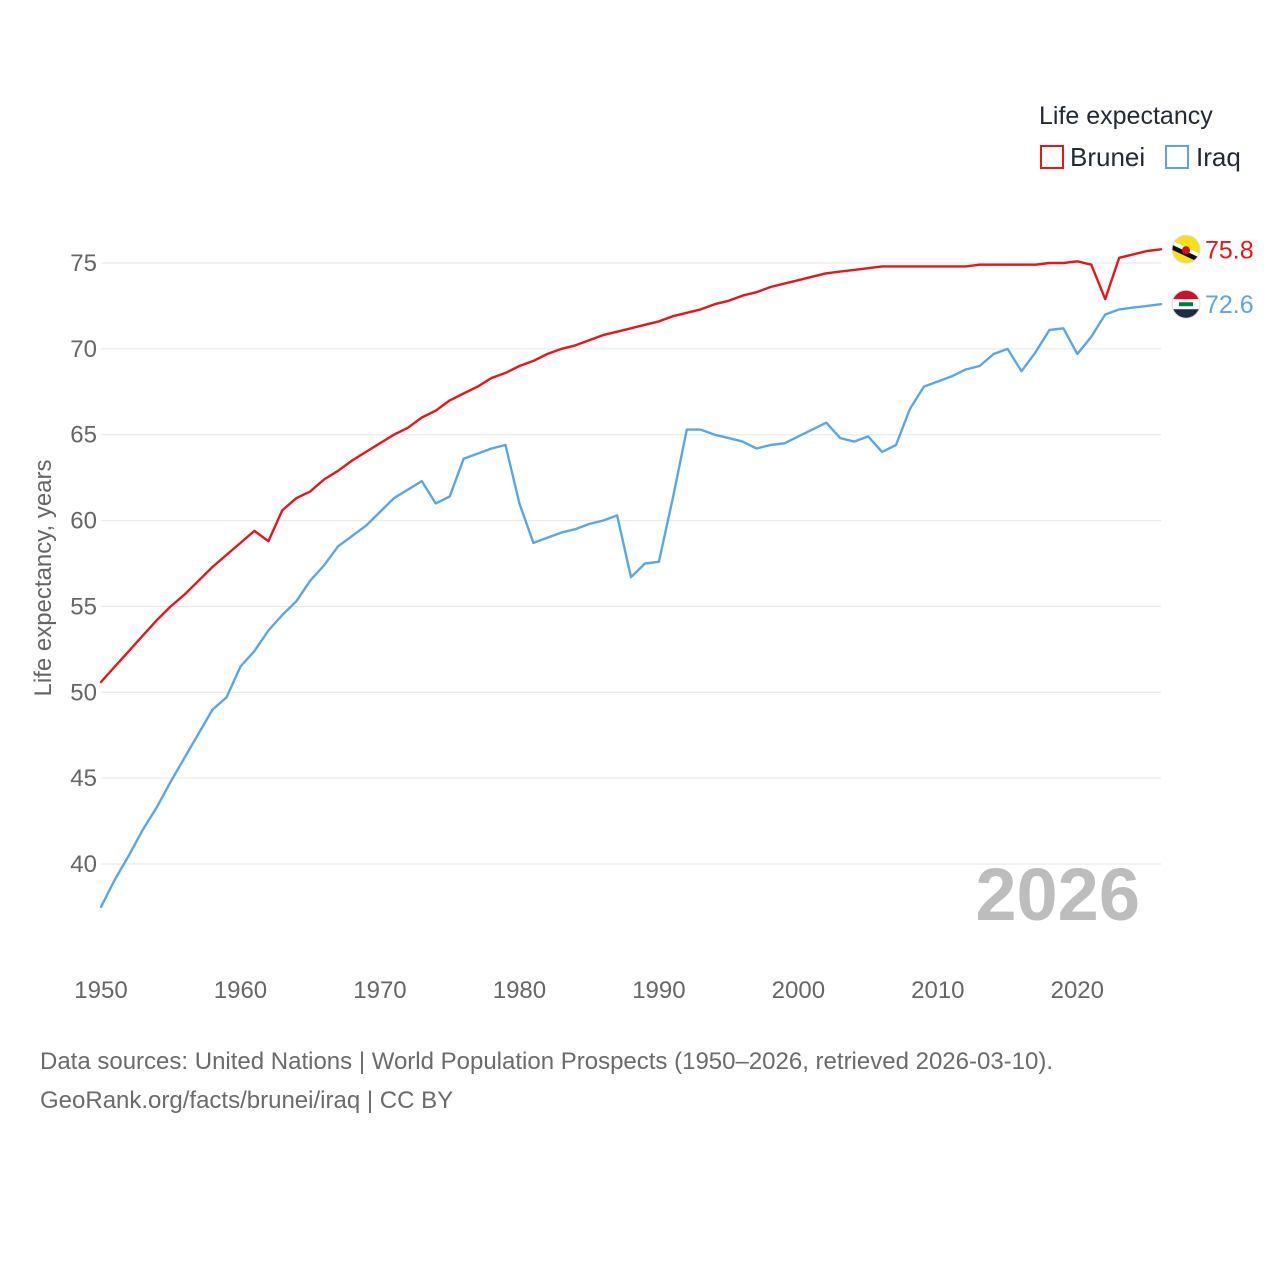  What do you see at coordinates (83, 435) in the screenshot?
I see `y-tick-label: 65` at bounding box center [83, 435].